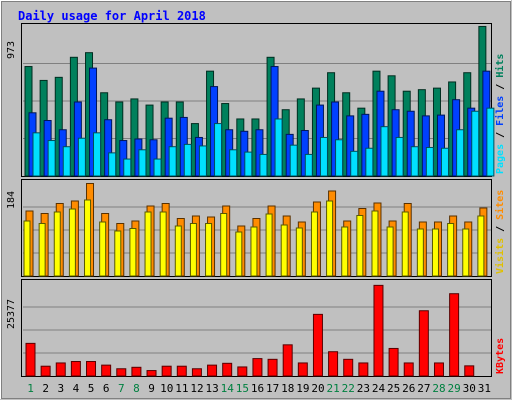 The height and width of the screenshot is (400, 512). Describe the element at coordinates (211, 388) in the screenshot. I see `day-label: 13` at that location.